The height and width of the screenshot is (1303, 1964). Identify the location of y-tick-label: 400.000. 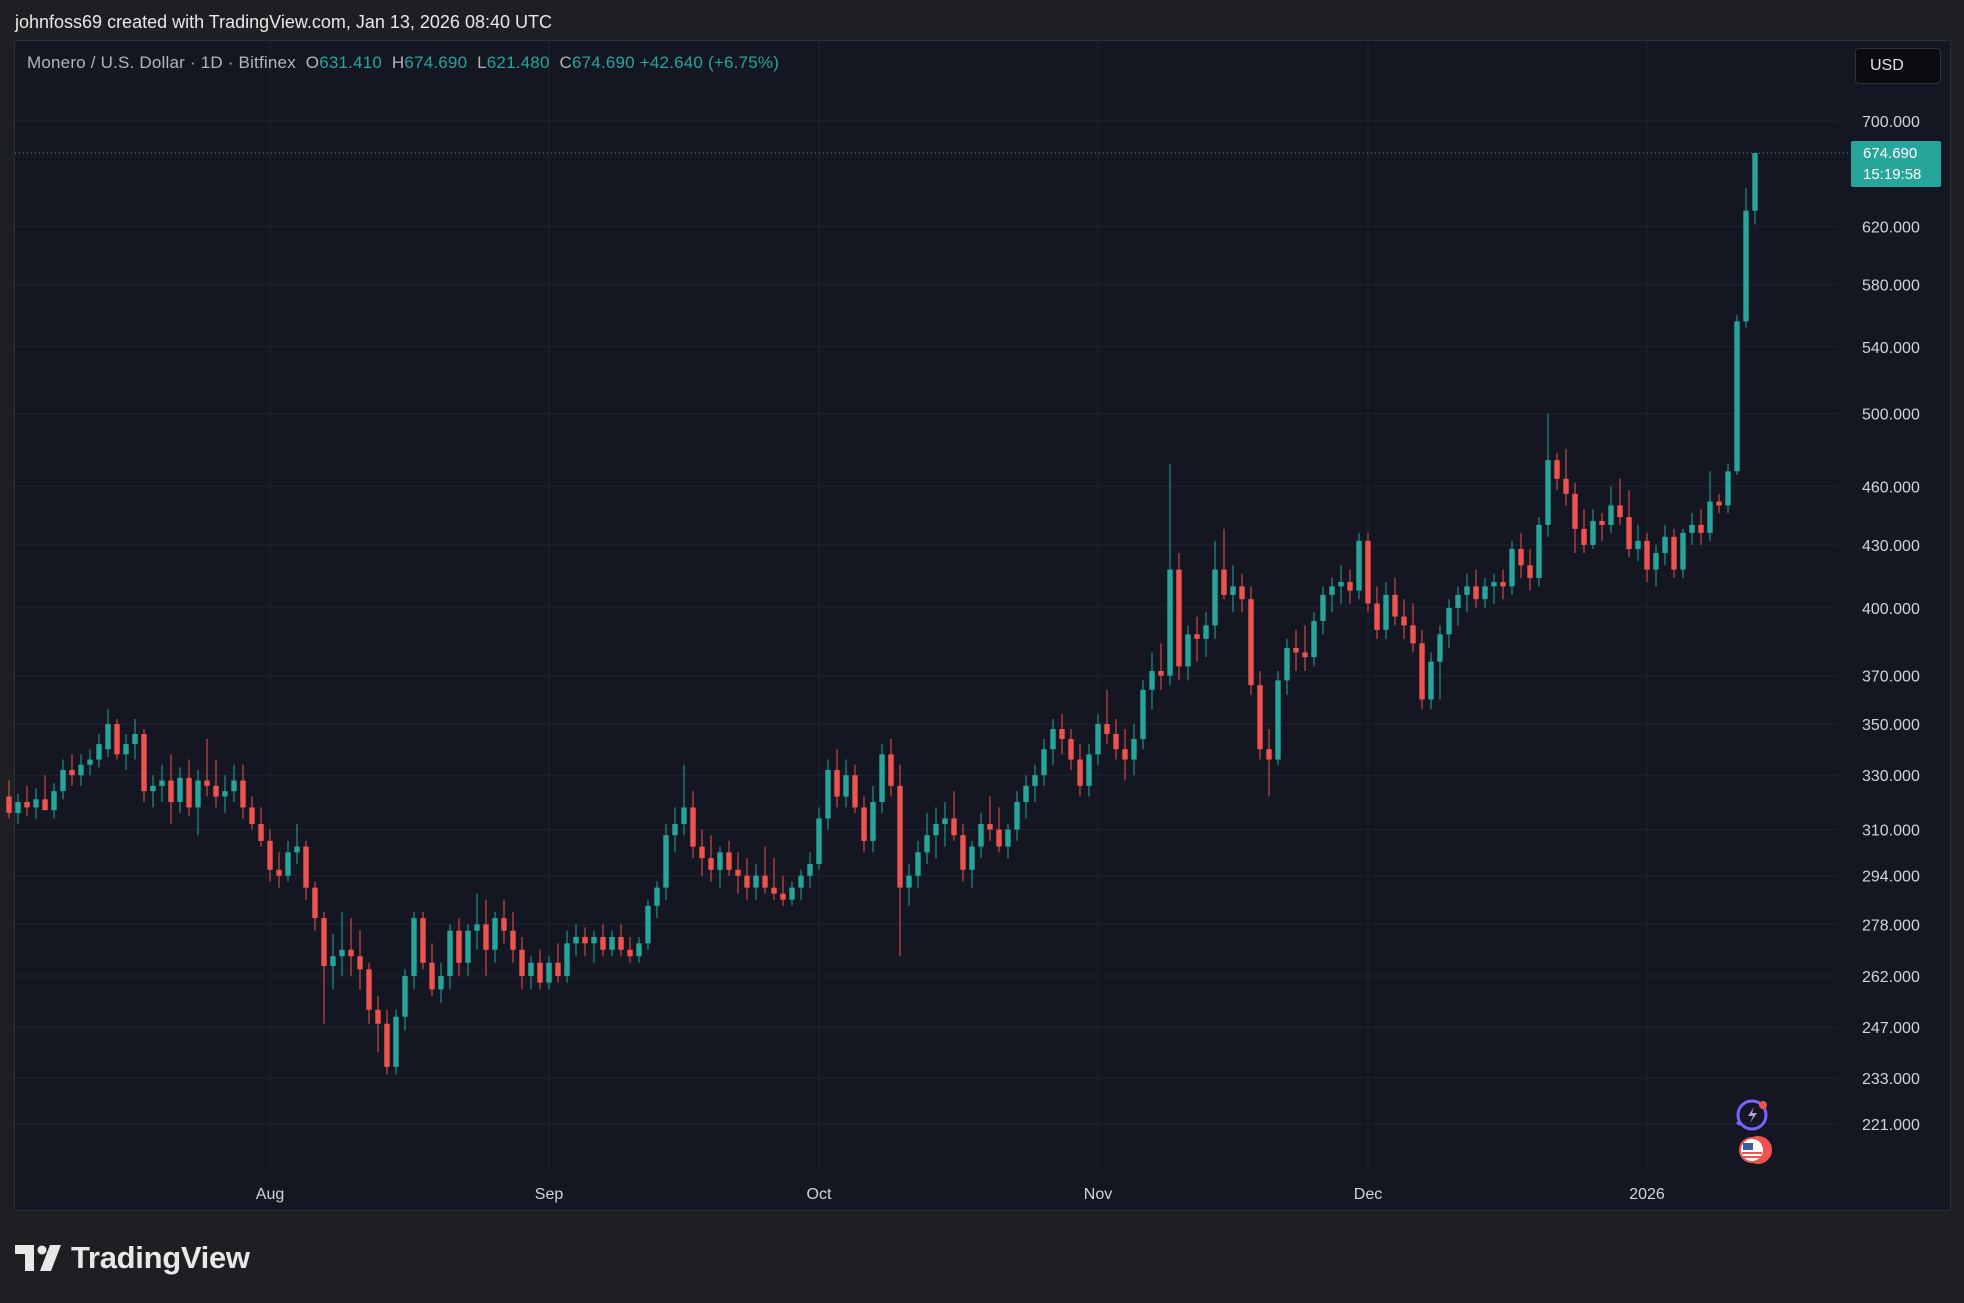
(1891, 609).